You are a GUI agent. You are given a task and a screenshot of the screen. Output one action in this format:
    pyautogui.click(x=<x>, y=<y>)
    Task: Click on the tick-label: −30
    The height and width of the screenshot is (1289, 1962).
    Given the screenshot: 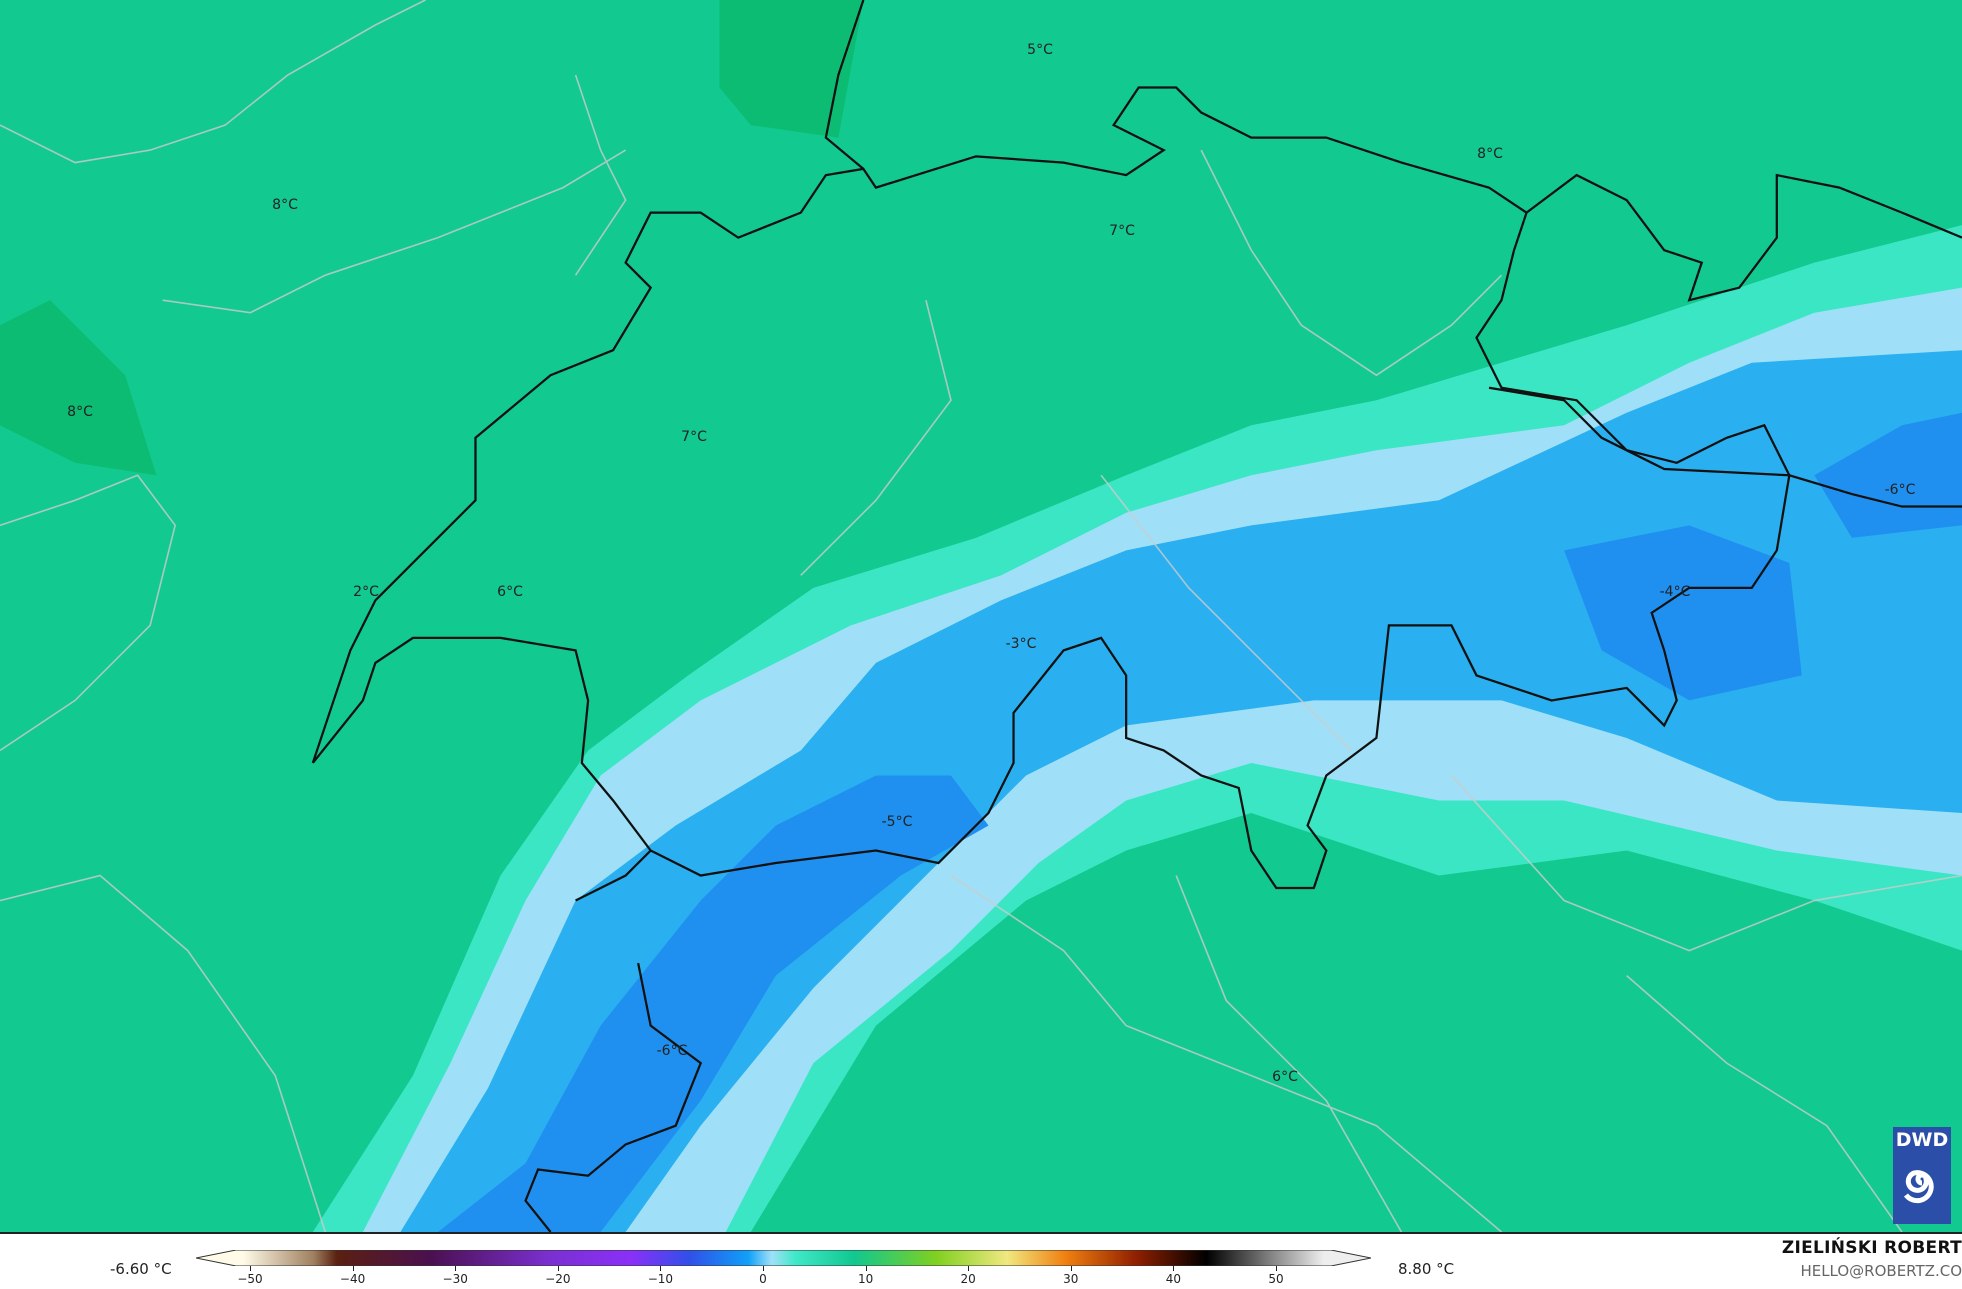 What is the action you would take?
    pyautogui.click(x=455, y=1279)
    